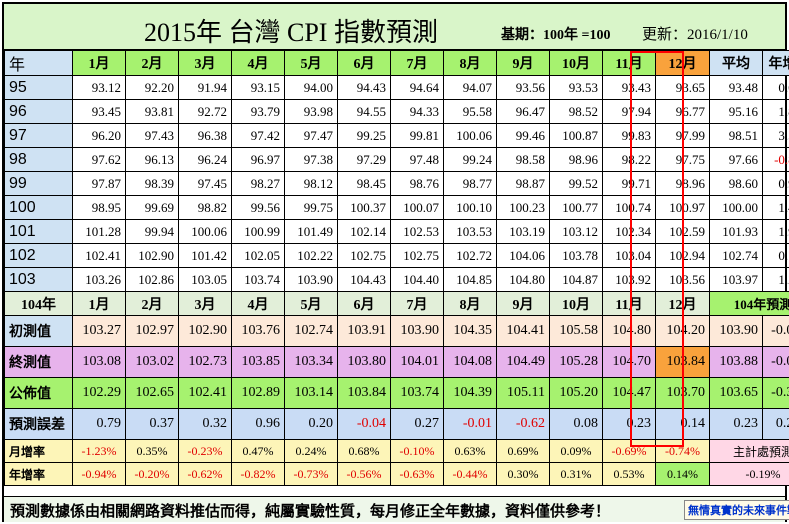  What do you see at coordinates (311, 183) in the screenshot?
I see `cpi-cell: 98.12` at bounding box center [311, 183].